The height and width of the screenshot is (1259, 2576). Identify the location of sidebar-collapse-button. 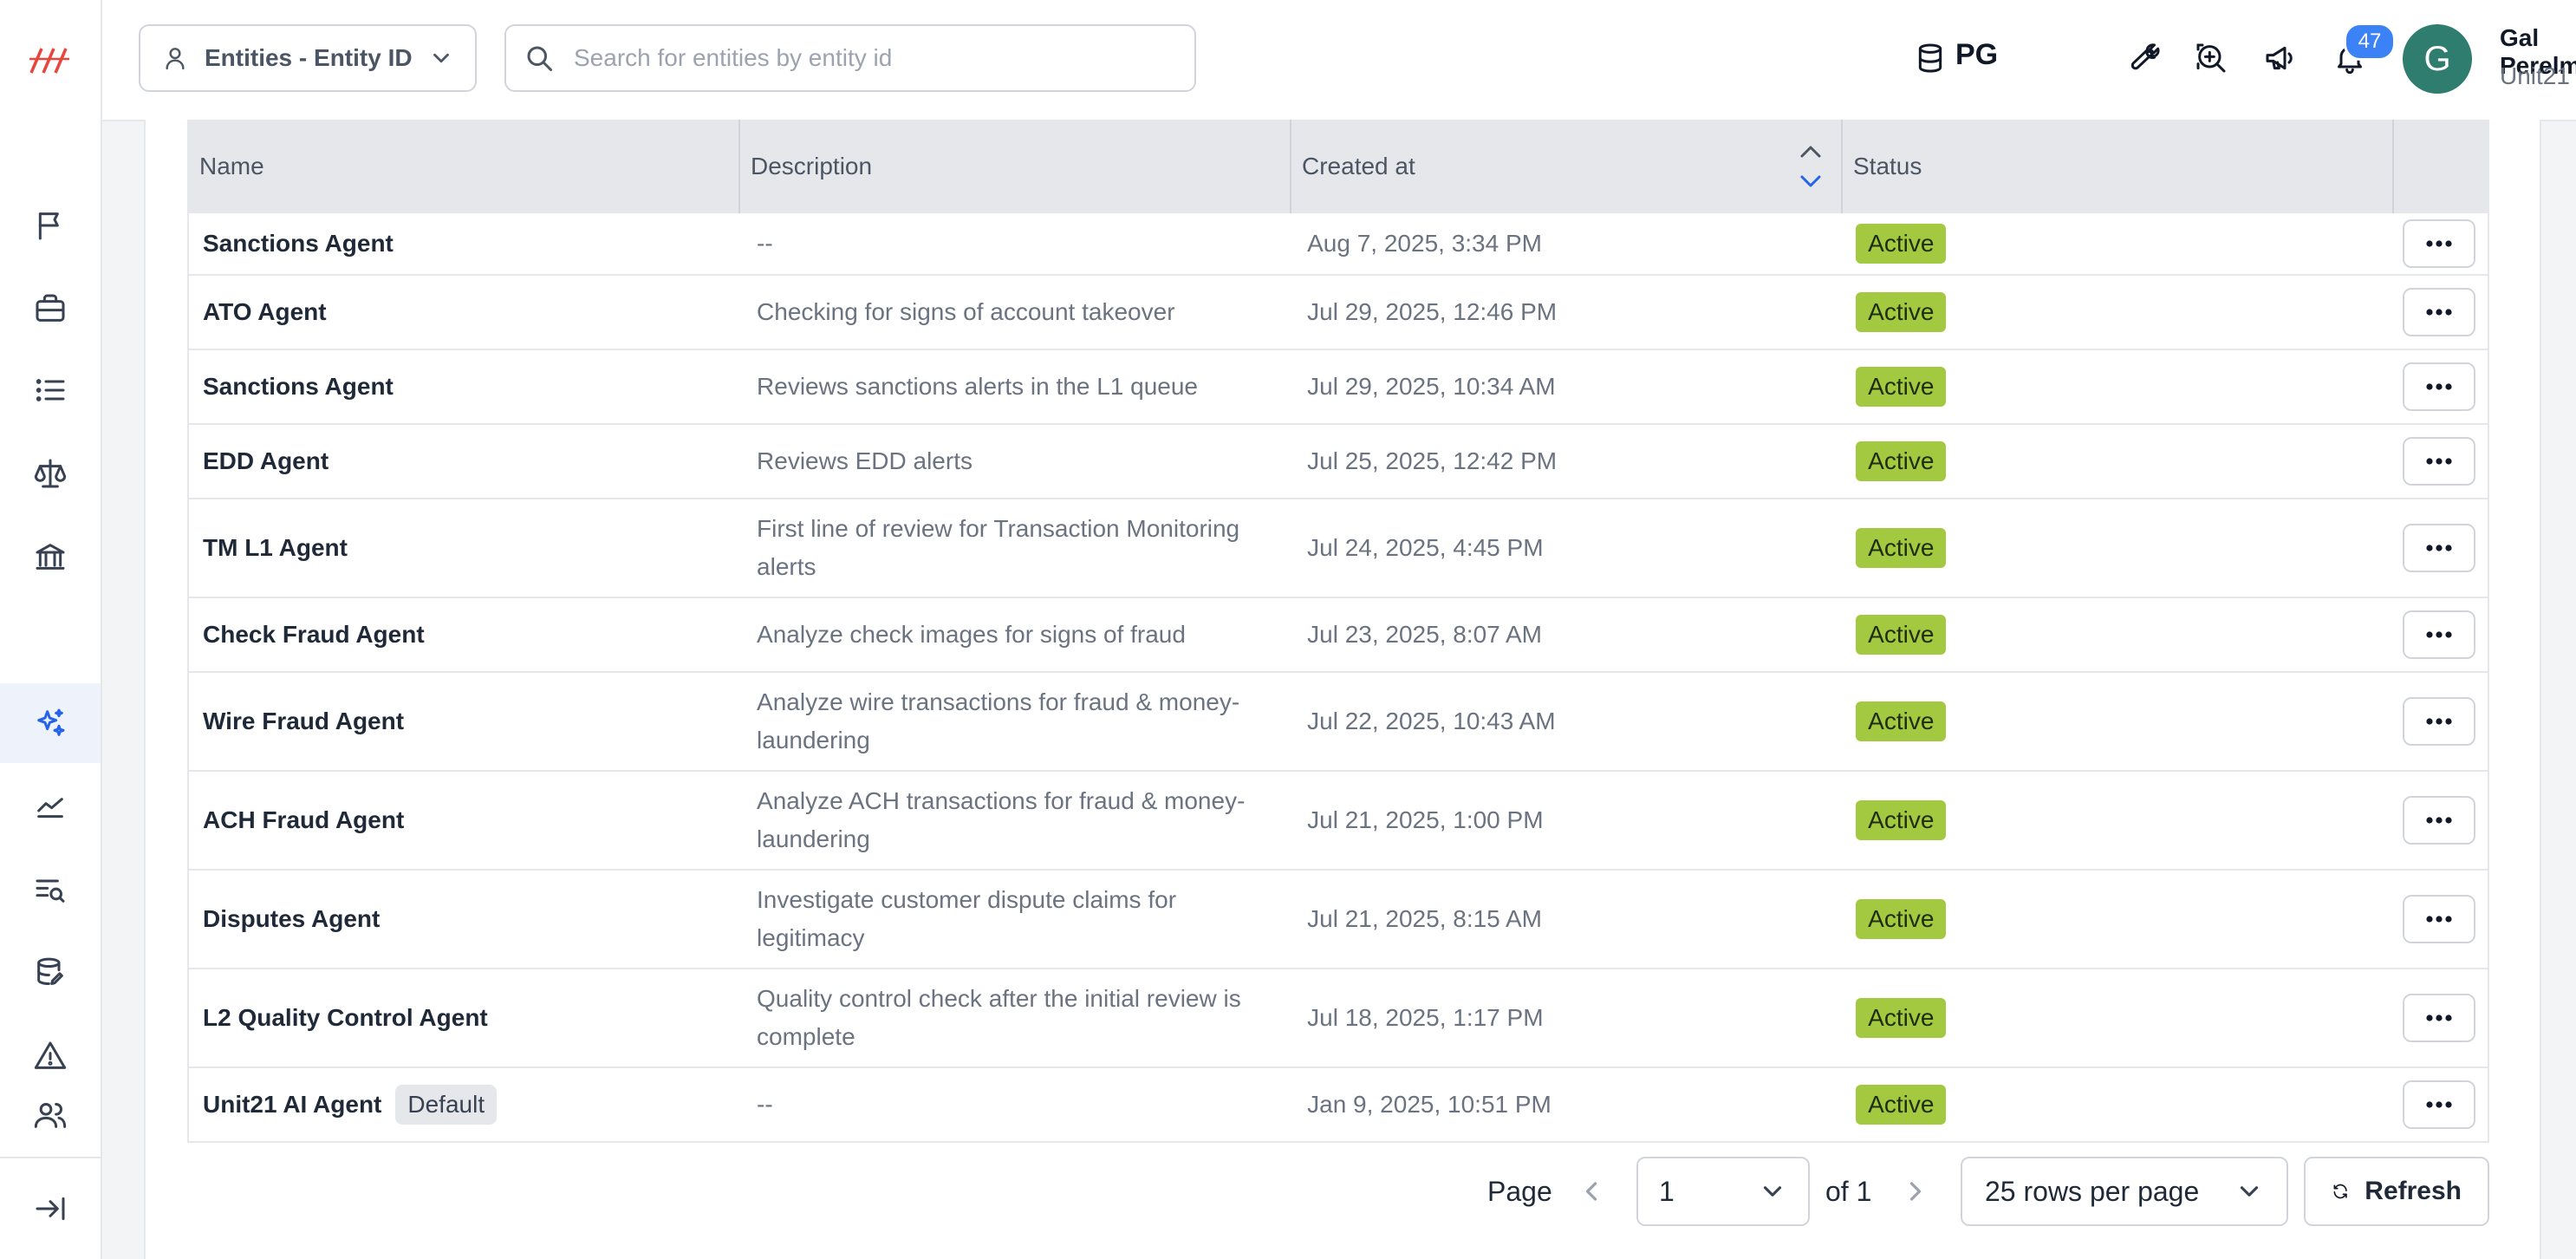
(50, 1209).